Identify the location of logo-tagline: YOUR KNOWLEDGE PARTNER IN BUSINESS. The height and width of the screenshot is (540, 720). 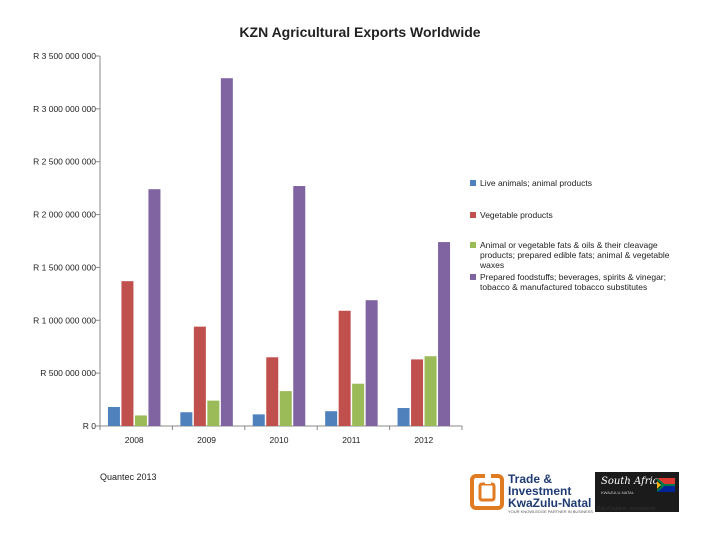
(550, 511).